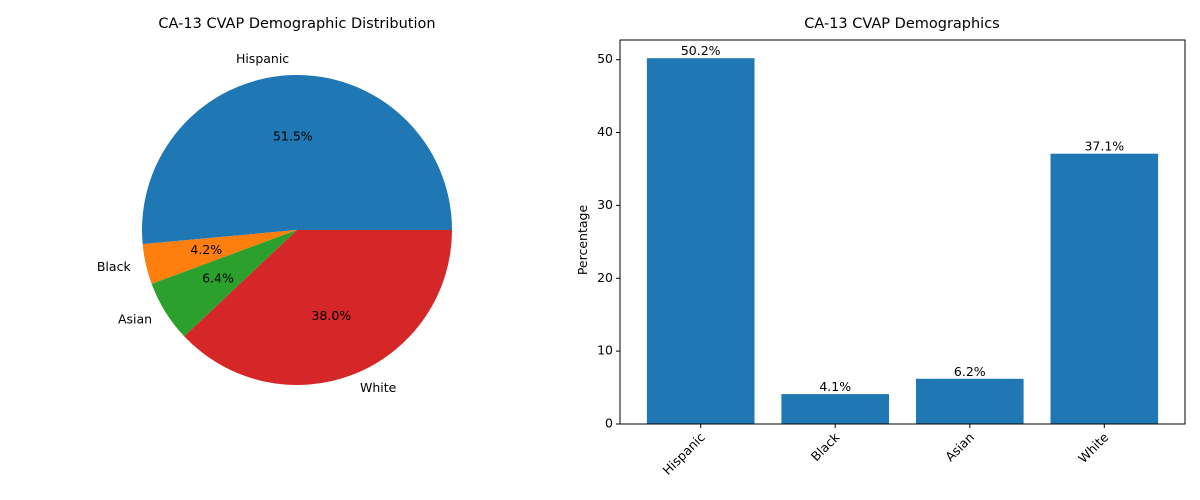 The width and height of the screenshot is (1200, 500). I want to click on pie-pct-black: 4.2%, so click(206, 249).